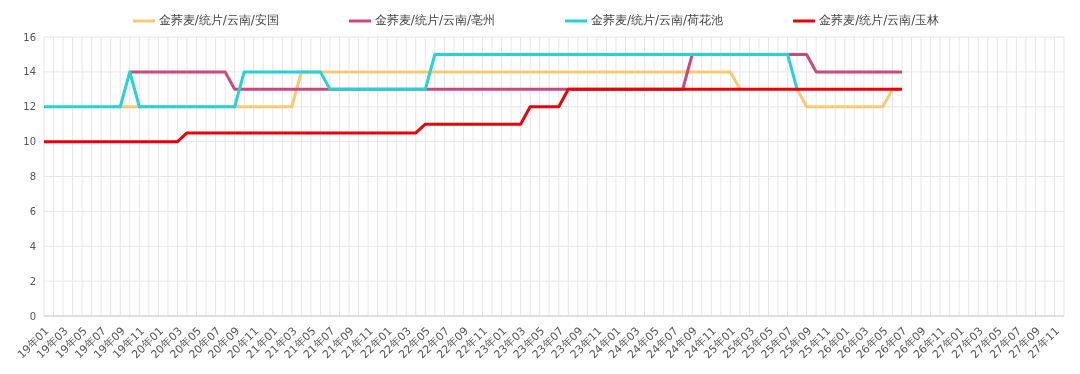 The height and width of the screenshot is (374, 1080). I want to click on y-tick-label: 12, so click(29, 107).